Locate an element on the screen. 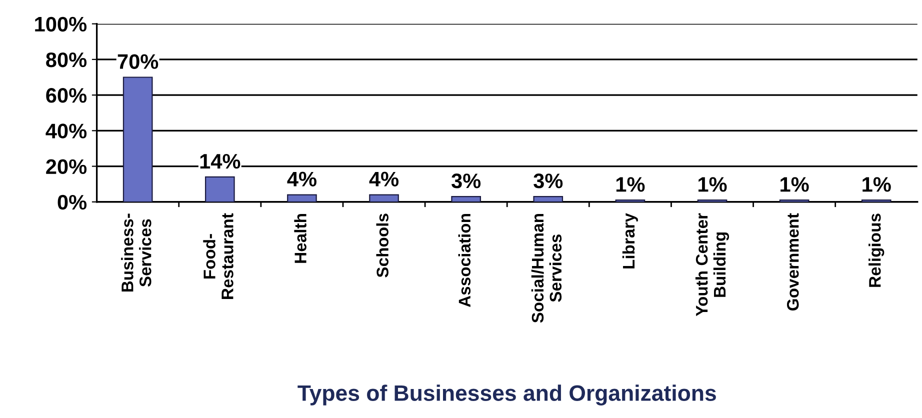 Image resolution: width=922 pixels, height=418 pixels. x-tick-label: Religious is located at coordinates (876, 250).